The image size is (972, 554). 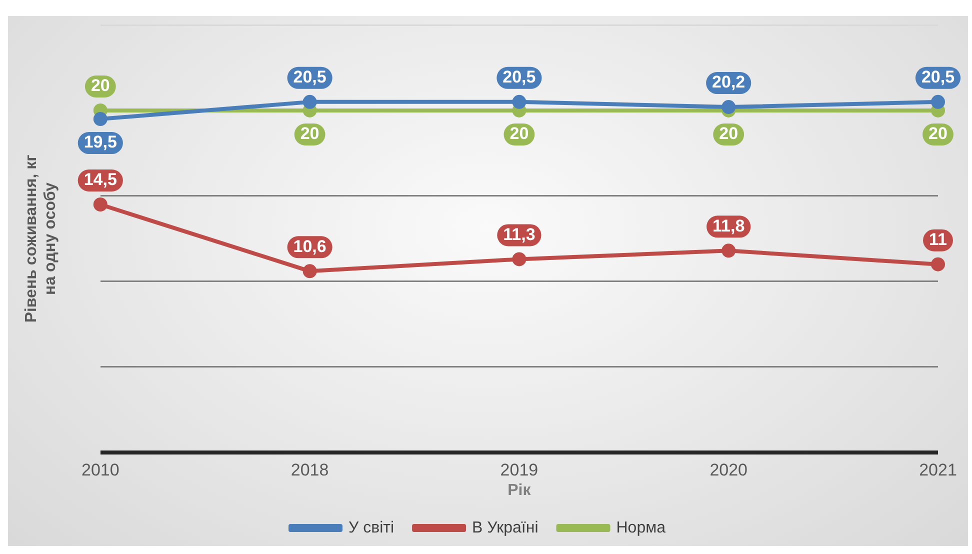 What do you see at coordinates (100, 142) in the screenshot?
I see `data-label: 19,5` at bounding box center [100, 142].